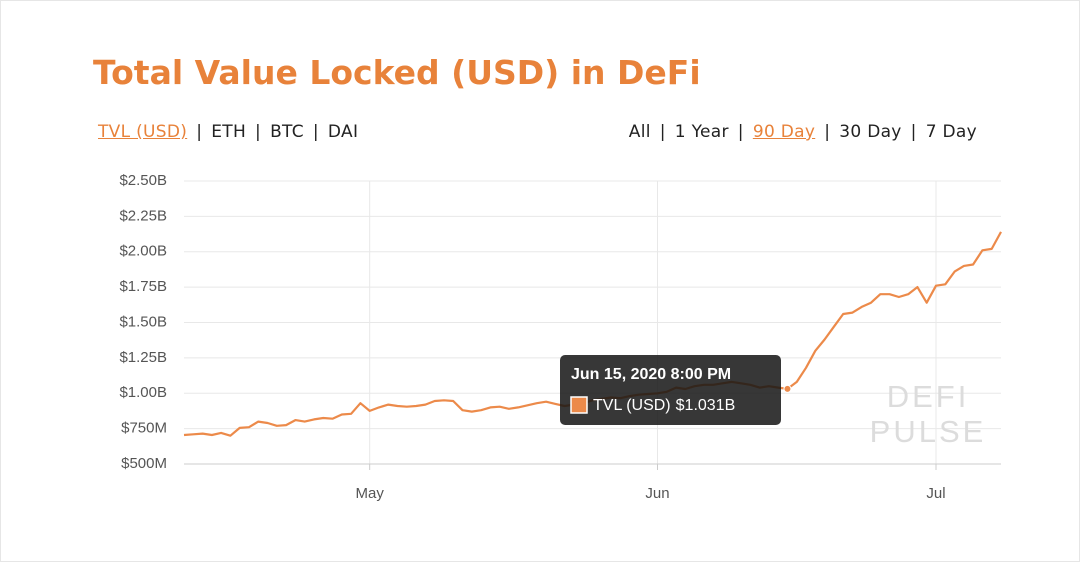 The image size is (1080, 562). What do you see at coordinates (397, 72) in the screenshot?
I see `chart-title: Total Value Locked (USD) in DeFi` at bounding box center [397, 72].